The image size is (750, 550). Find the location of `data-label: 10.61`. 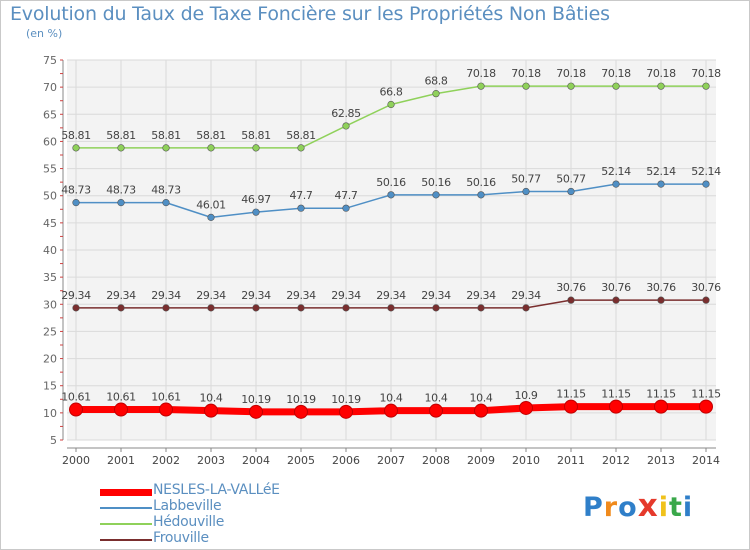

data-label: 10.61 is located at coordinates (166, 397).